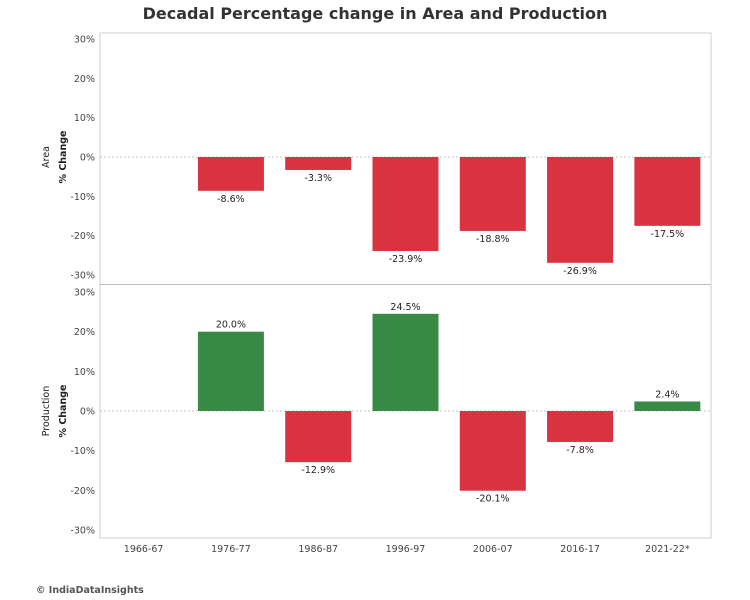  Describe the element at coordinates (46, 157) in the screenshot. I see `series-name-label: Area` at that location.